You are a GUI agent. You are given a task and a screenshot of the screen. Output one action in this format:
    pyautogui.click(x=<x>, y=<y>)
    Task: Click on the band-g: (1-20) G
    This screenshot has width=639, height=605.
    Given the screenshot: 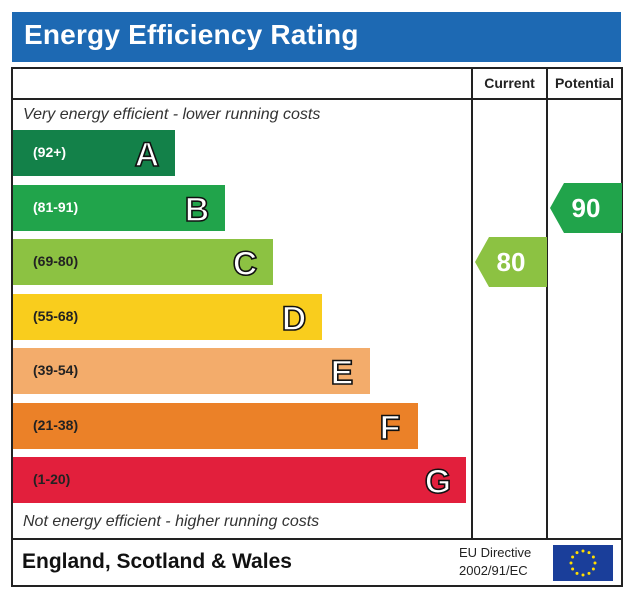 What is the action you would take?
    pyautogui.click(x=239, y=480)
    